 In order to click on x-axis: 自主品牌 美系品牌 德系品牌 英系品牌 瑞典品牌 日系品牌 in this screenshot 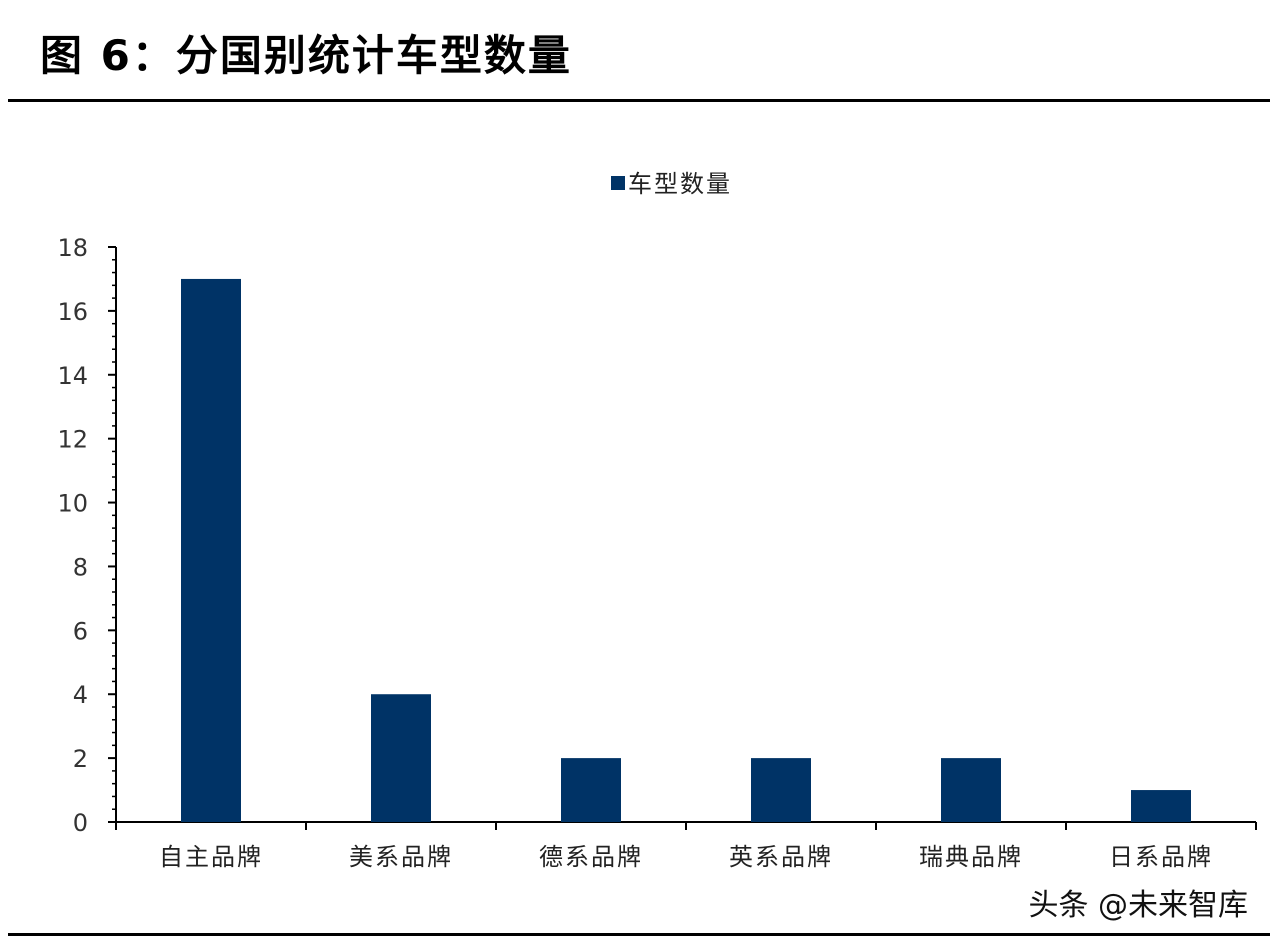, I will do `click(686, 846)`.